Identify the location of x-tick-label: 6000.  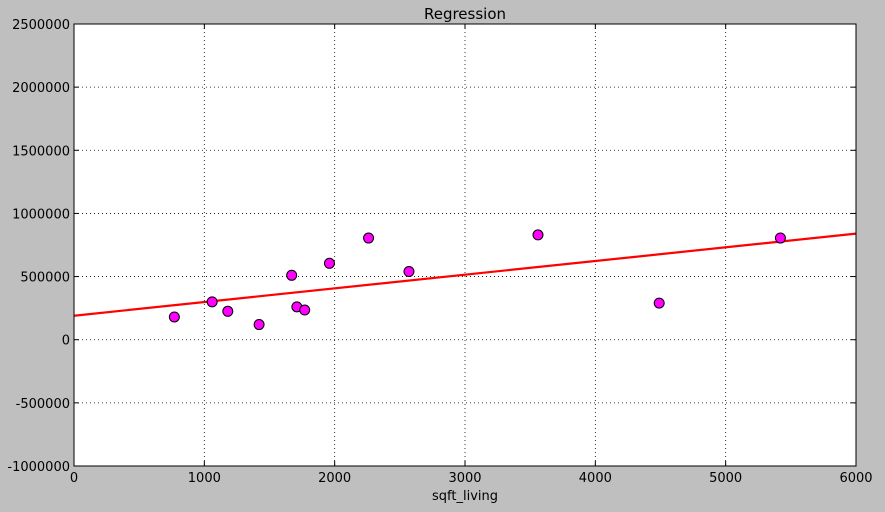
(855, 478).